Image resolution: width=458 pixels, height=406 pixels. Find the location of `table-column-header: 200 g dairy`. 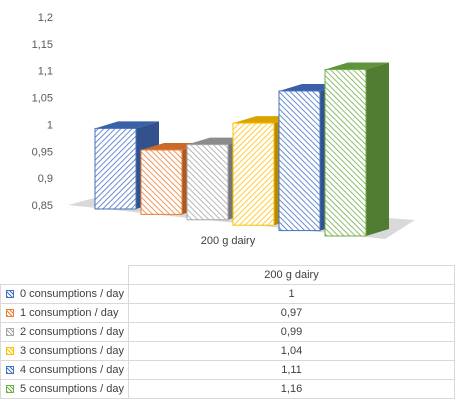

table-column-header: 200 g dairy is located at coordinates (291, 275).